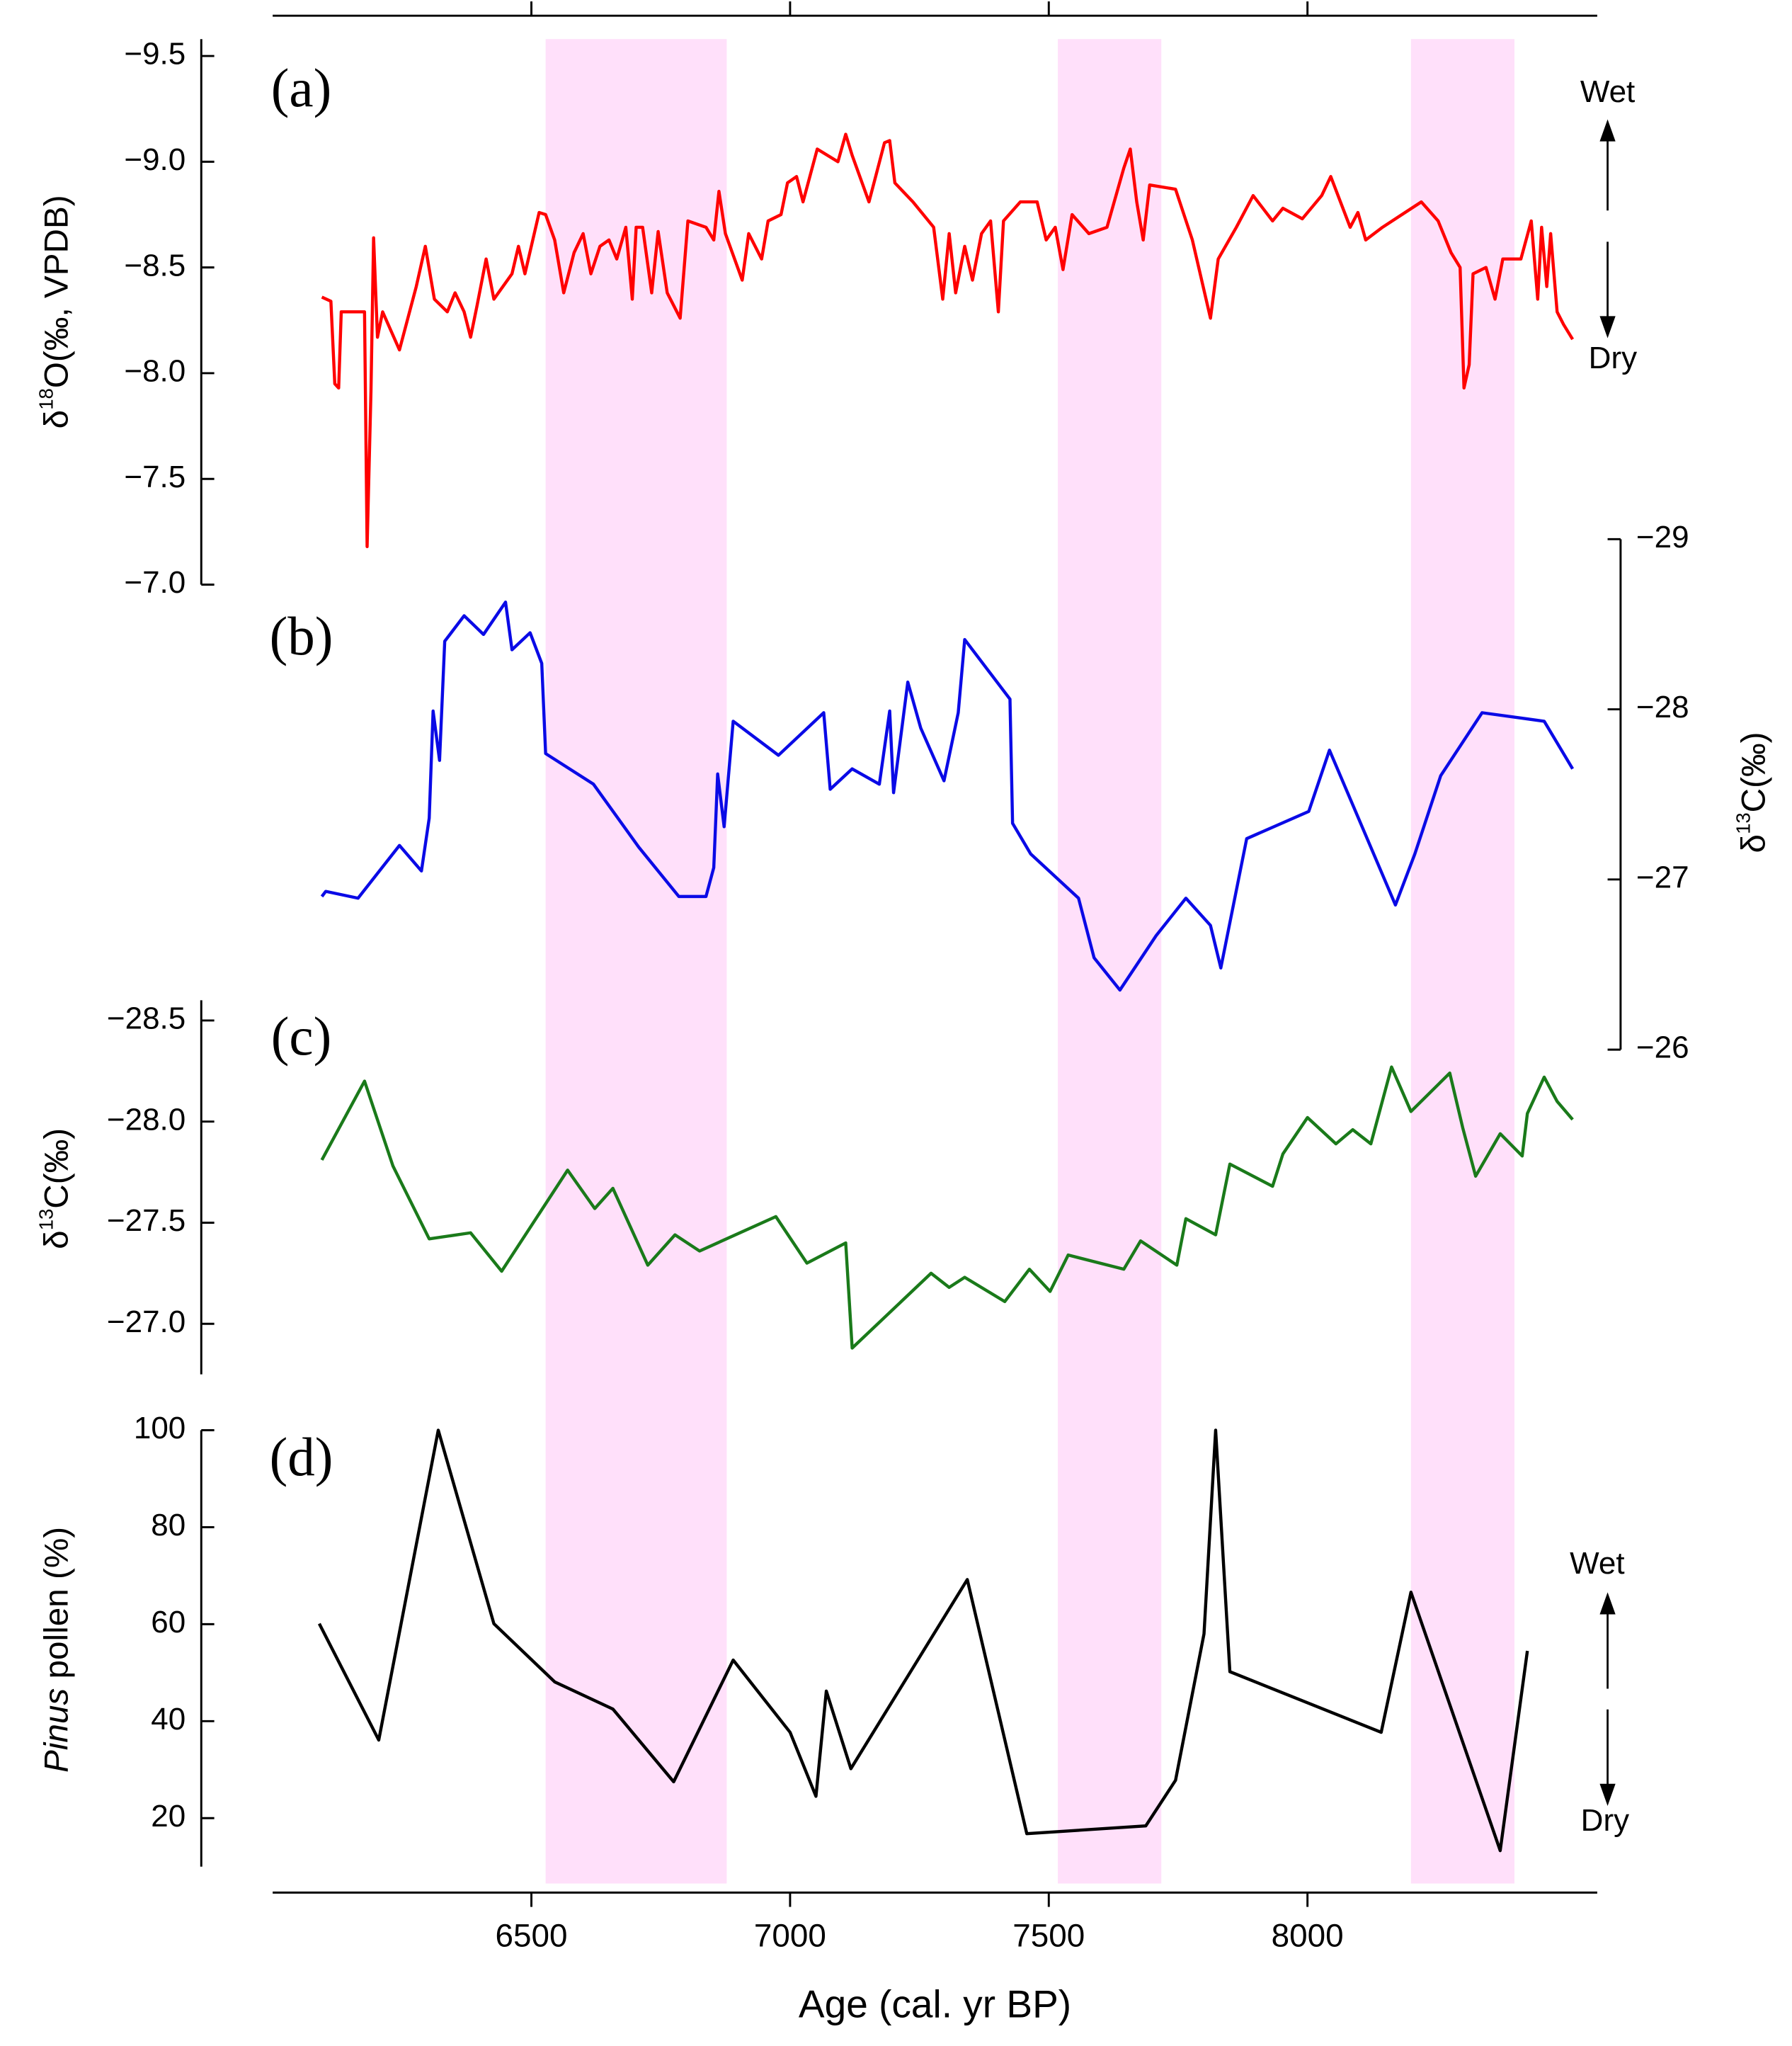 The width and height of the screenshot is (1792, 2046). Describe the element at coordinates (301, 1457) in the screenshot. I see `panel-label: (d)` at that location.